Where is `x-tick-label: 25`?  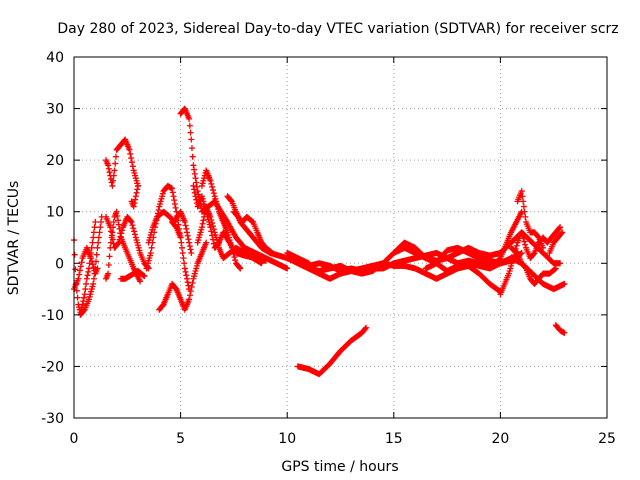
x-tick-label: 25 is located at coordinates (607, 439).